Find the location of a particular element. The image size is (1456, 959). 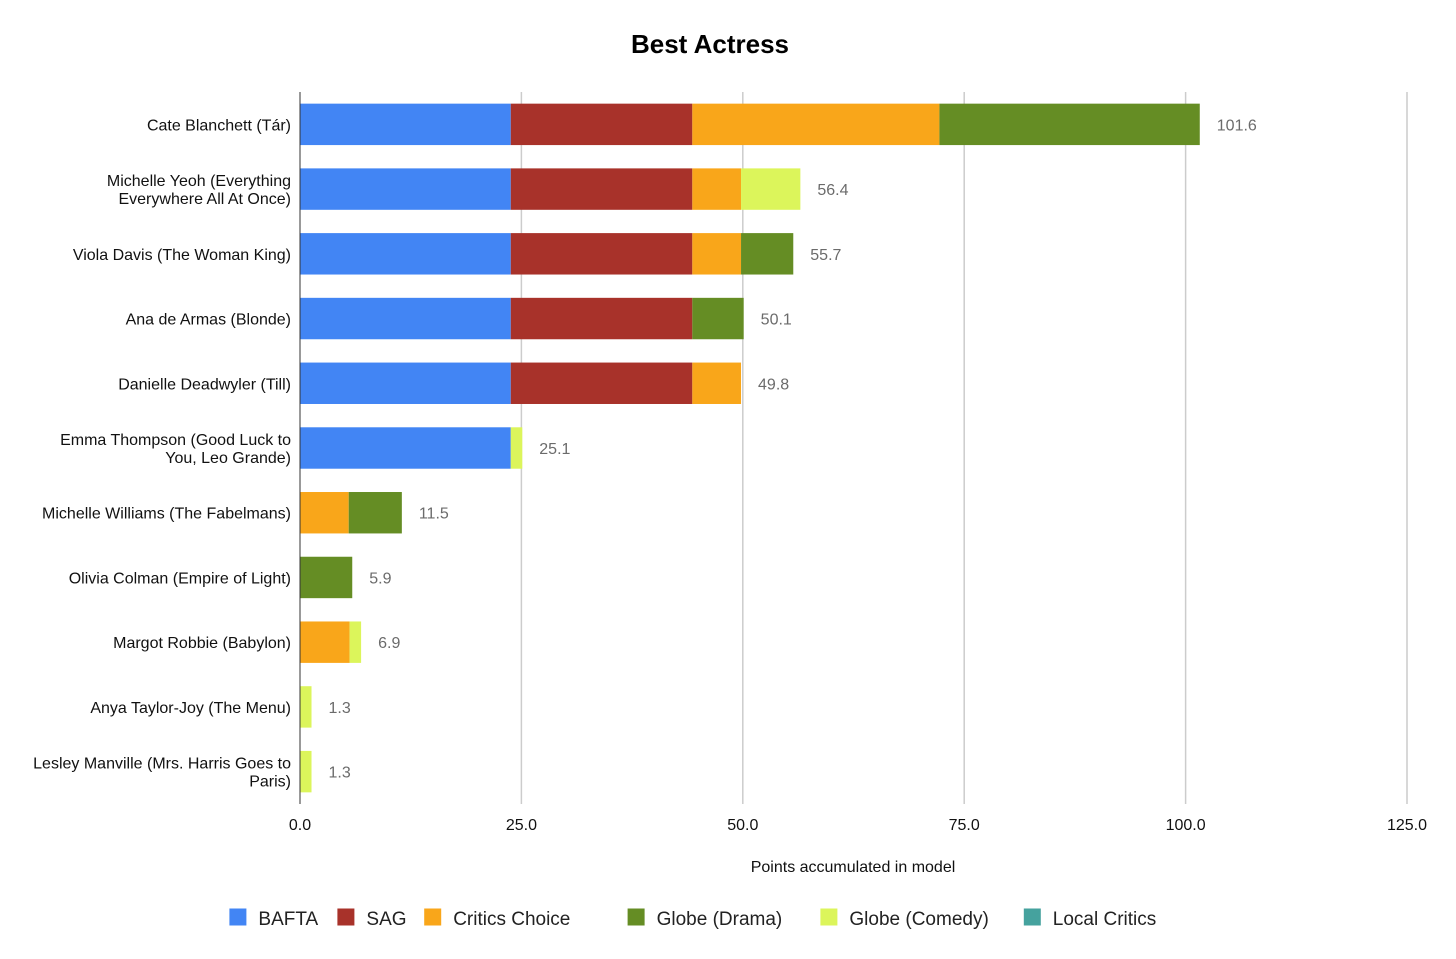

legend-label: BAFTA is located at coordinates (288, 919).